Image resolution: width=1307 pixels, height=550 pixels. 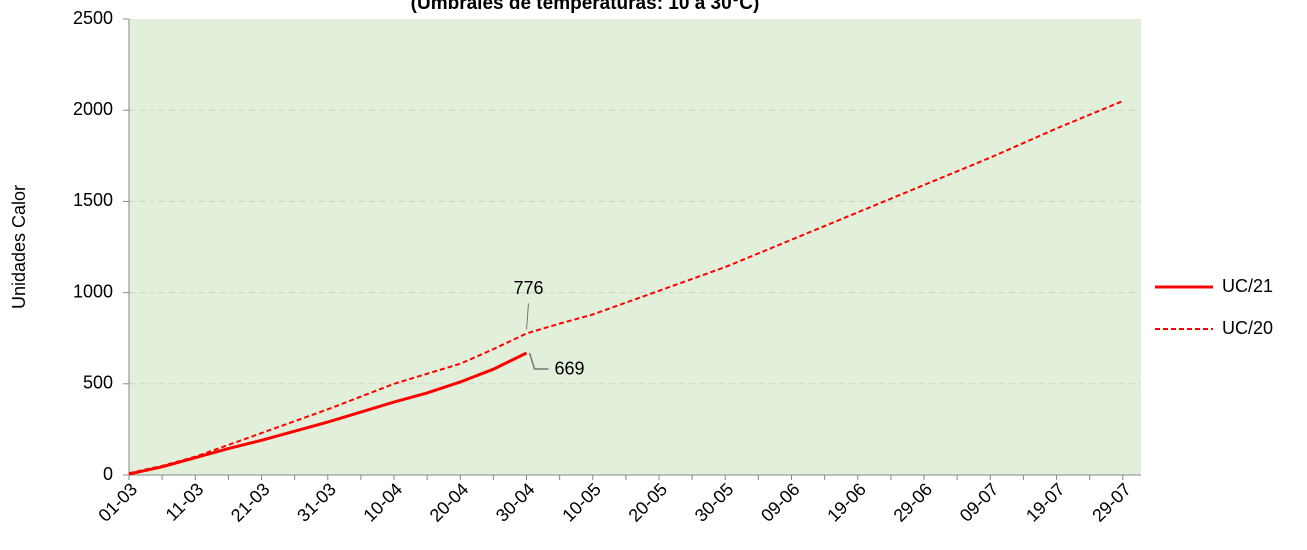 What do you see at coordinates (1247, 328) in the screenshot?
I see `legend-label: UC/20` at bounding box center [1247, 328].